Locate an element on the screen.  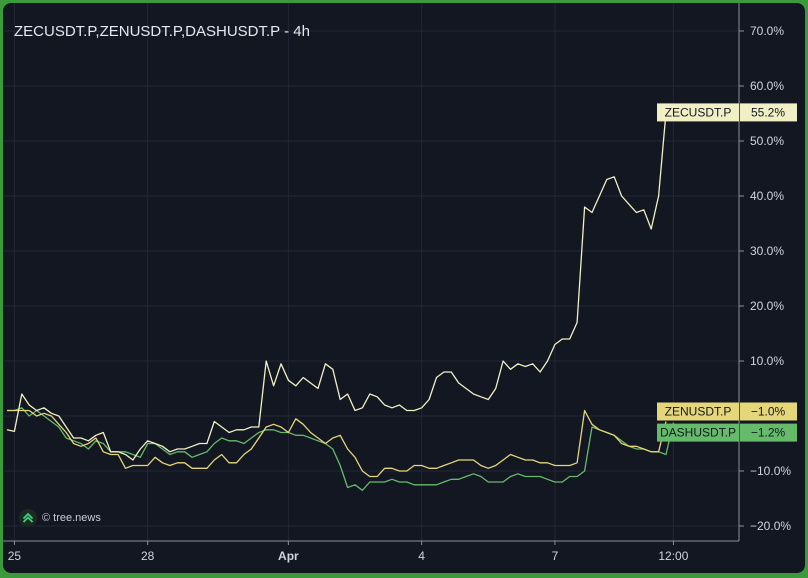
series-value-text: 55.2% is located at coordinates (768, 112).